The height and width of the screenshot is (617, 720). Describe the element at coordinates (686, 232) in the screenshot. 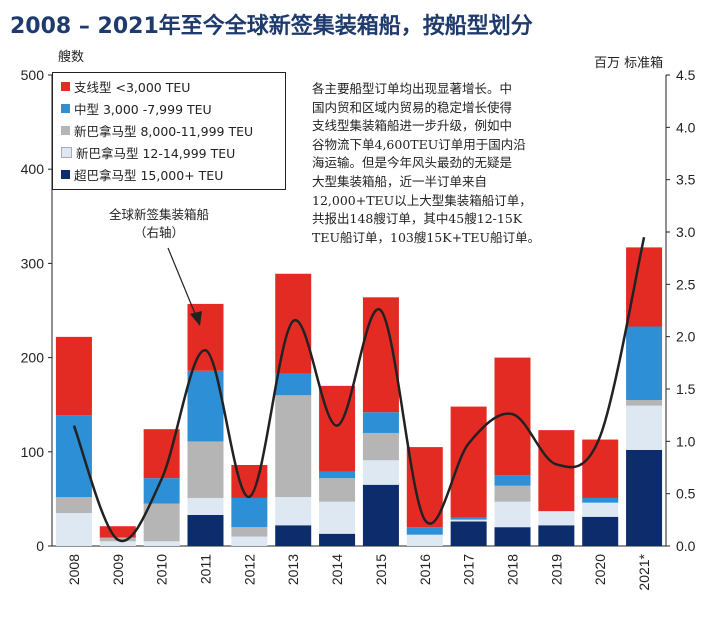

I see `y2-tick-label: 3.0` at that location.